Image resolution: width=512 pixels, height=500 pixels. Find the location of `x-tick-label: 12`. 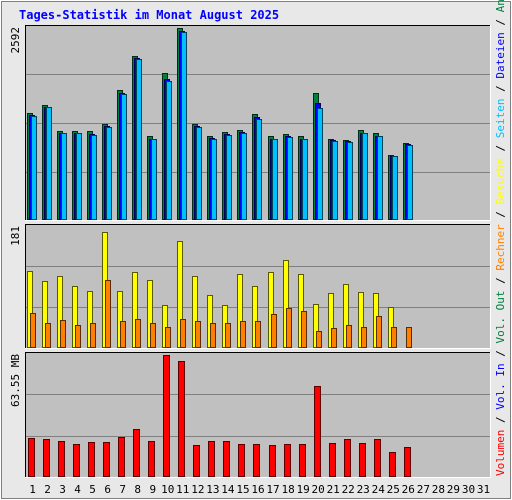

x-tick-label: 12 is located at coordinates (197, 489).